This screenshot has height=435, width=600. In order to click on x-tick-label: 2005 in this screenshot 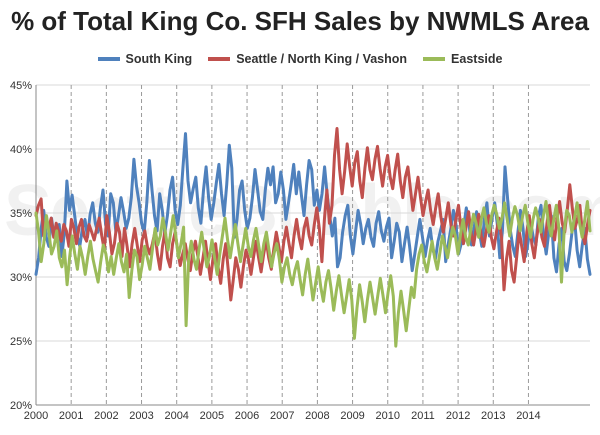, I will do `click(212, 416)`.